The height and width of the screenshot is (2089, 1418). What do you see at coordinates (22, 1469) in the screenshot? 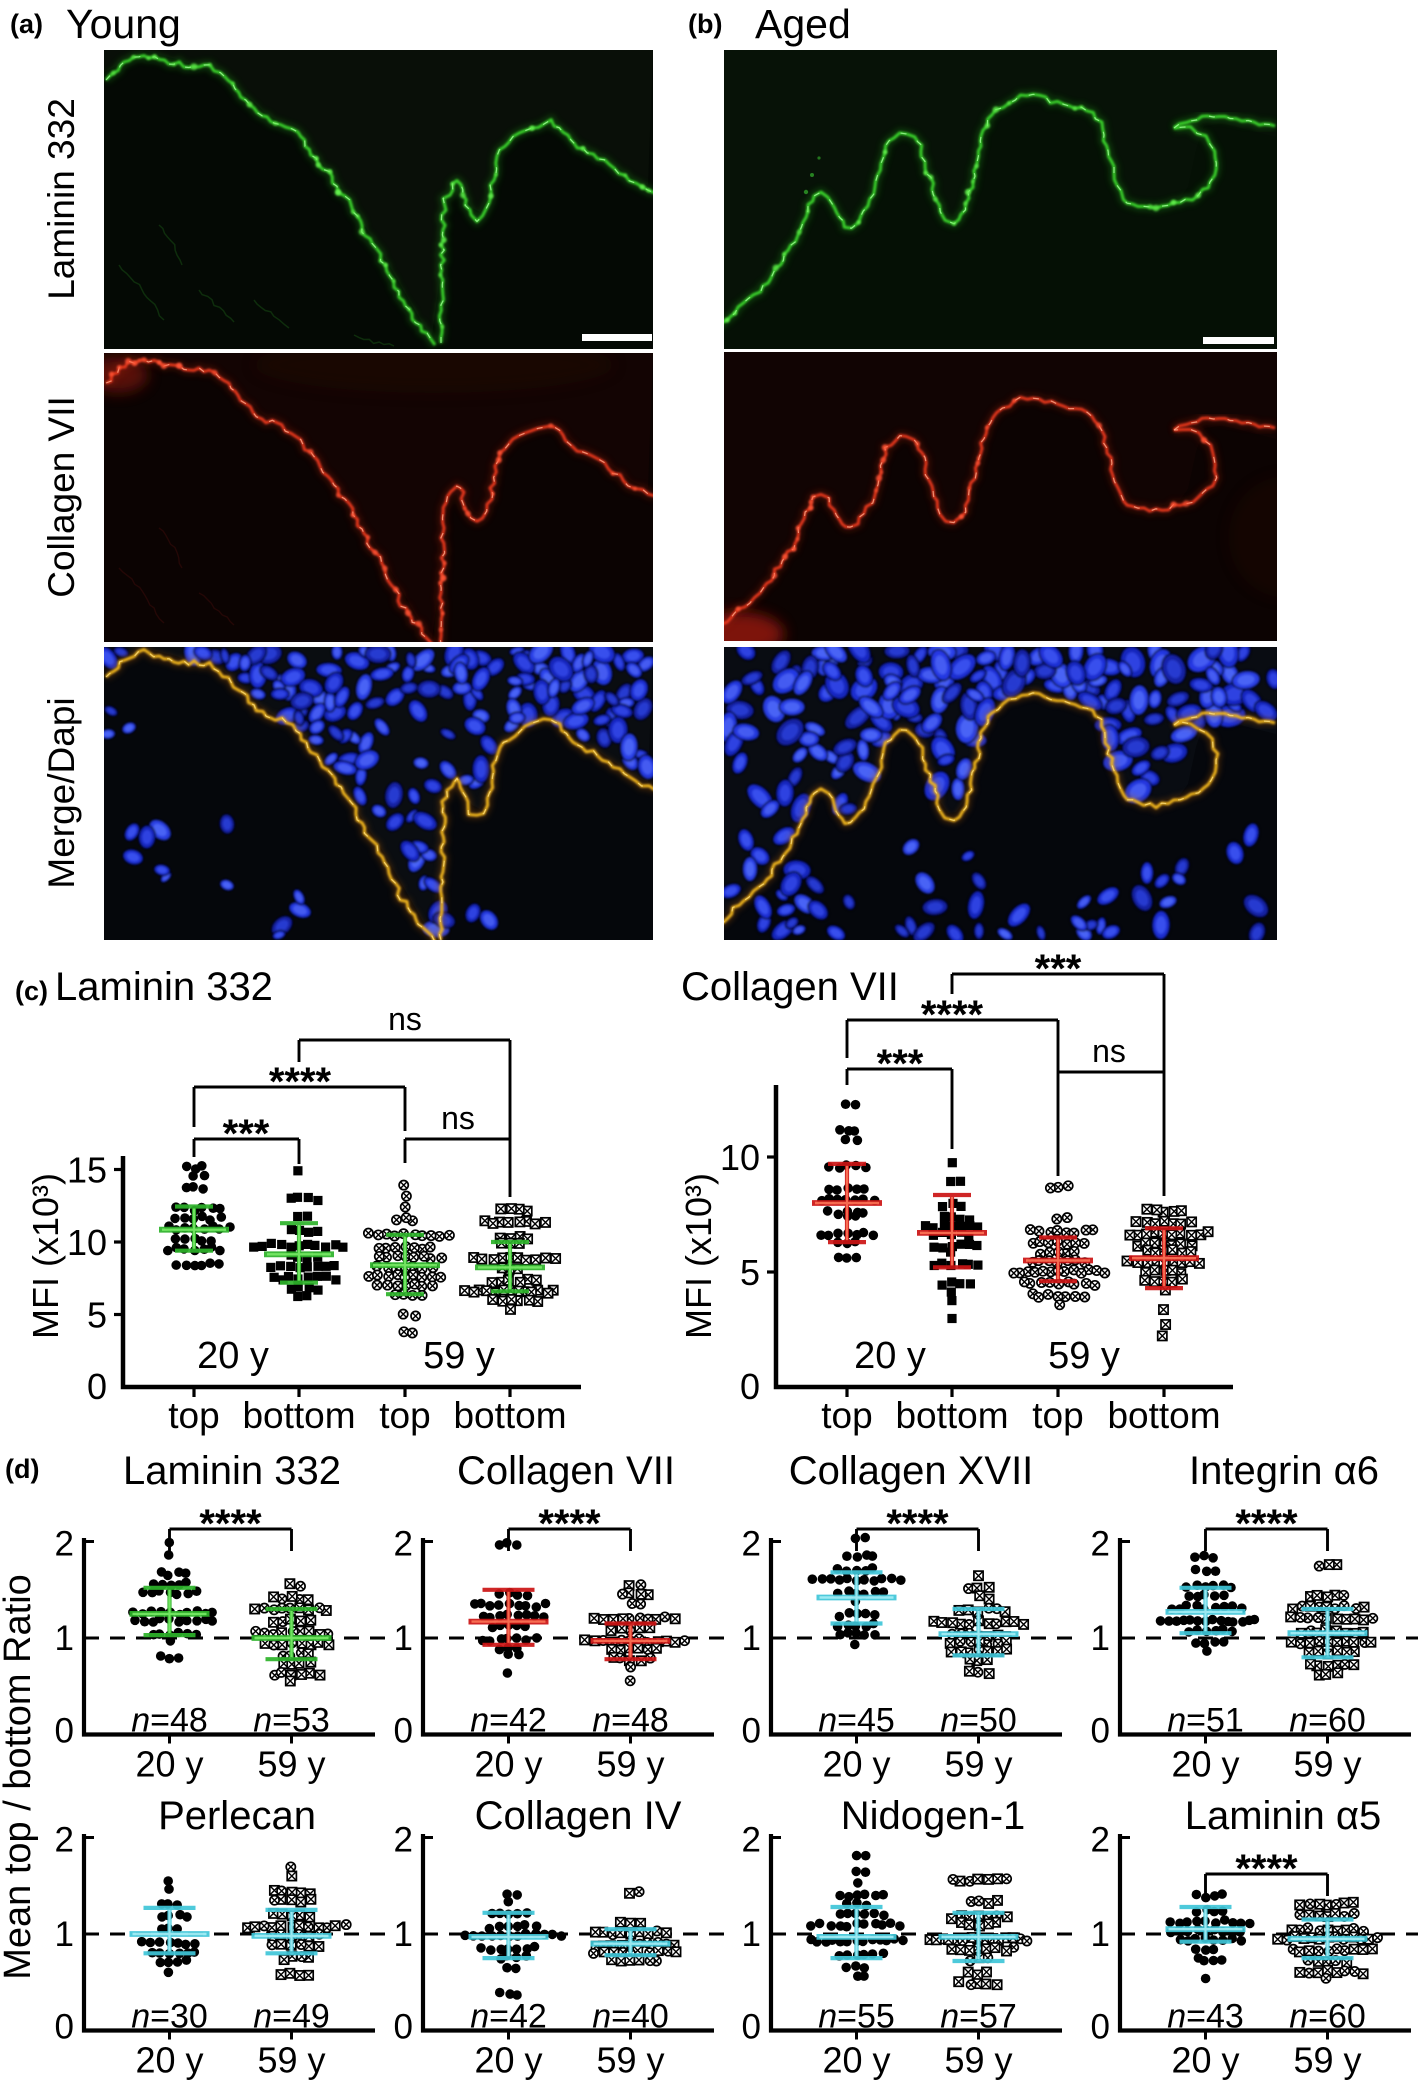
I see `svg-text: (d)` at bounding box center [22, 1469].